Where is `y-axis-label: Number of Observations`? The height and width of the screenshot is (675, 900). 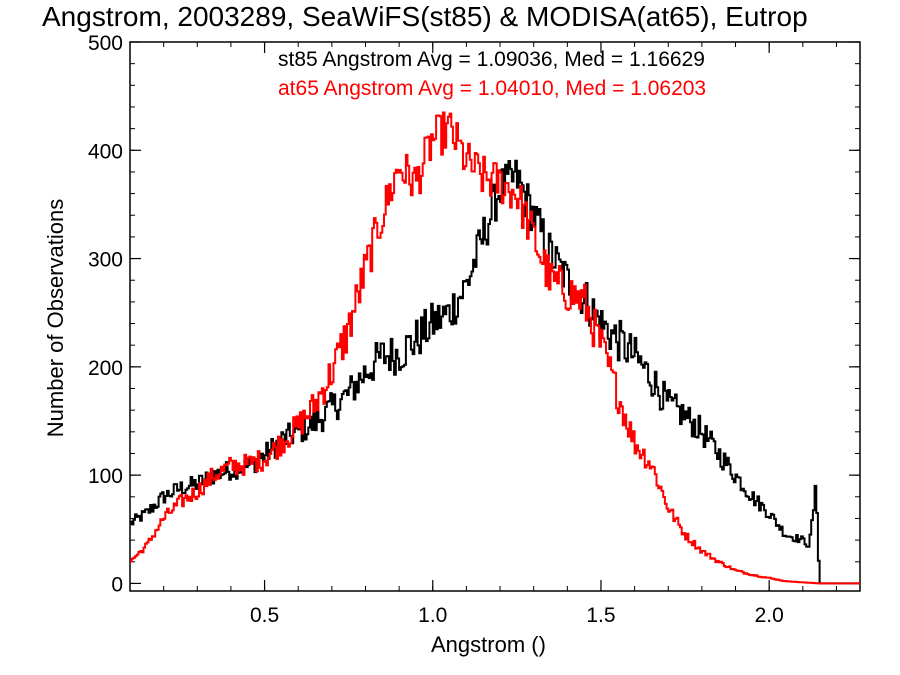 y-axis-label: Number of Observations is located at coordinates (55, 318).